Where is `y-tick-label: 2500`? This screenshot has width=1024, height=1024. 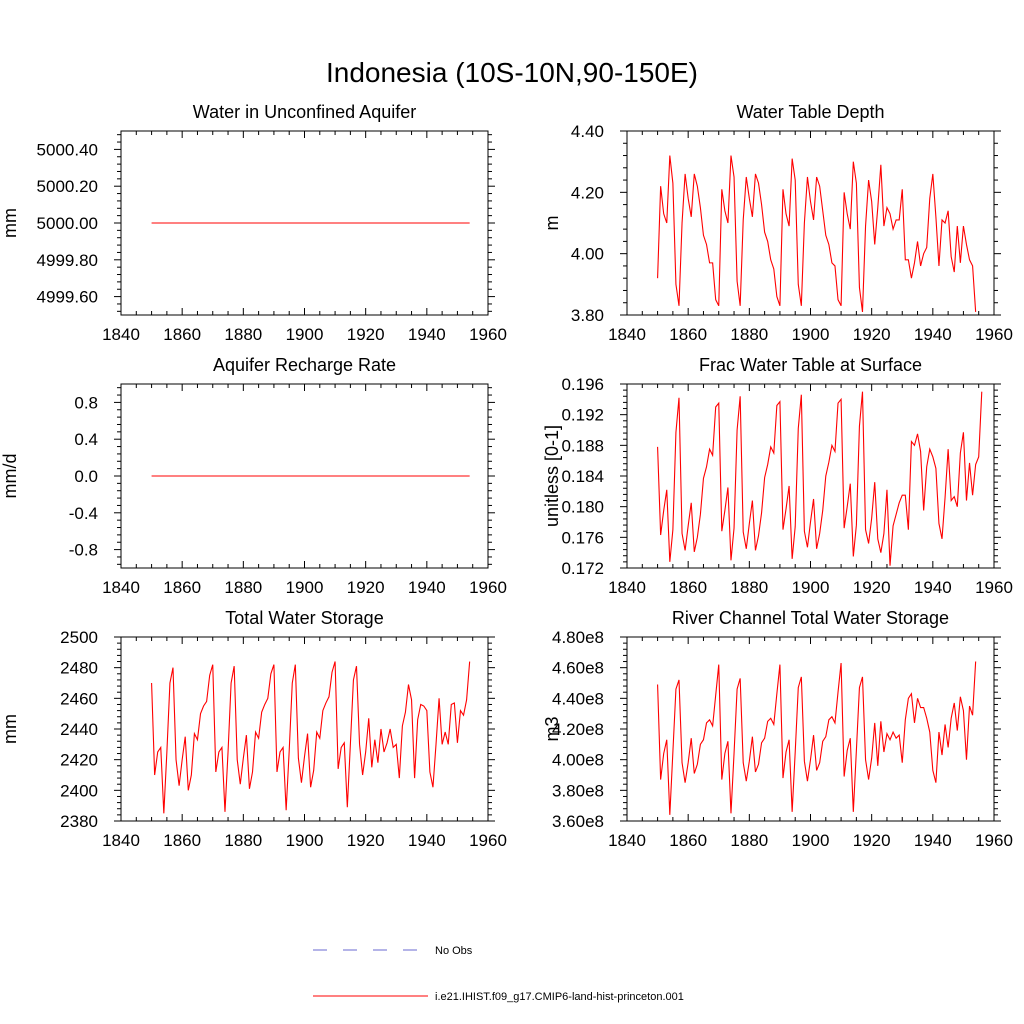
y-tick-label: 2500 is located at coordinates (79, 637).